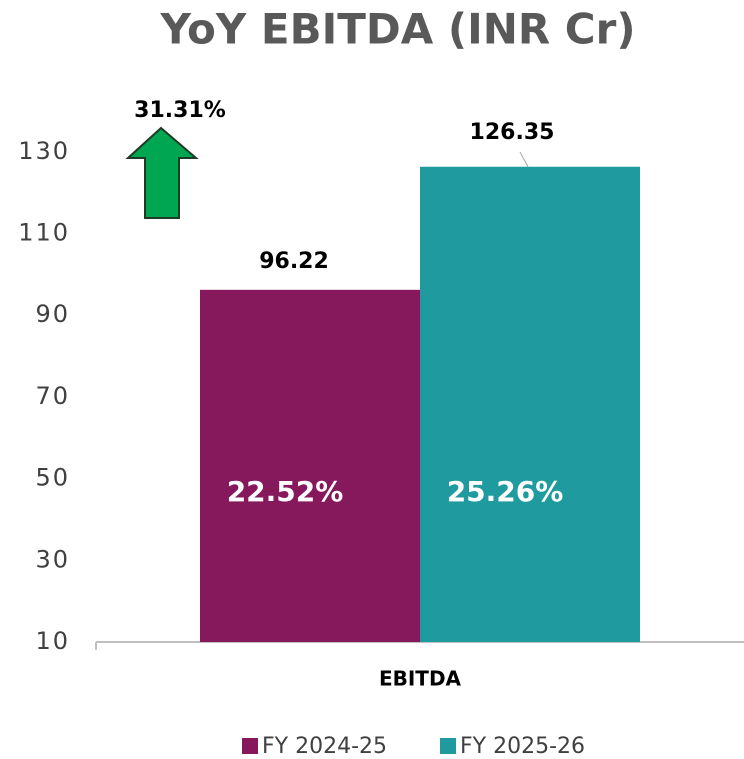  What do you see at coordinates (310, 465) in the screenshot?
I see `bar` at bounding box center [310, 465].